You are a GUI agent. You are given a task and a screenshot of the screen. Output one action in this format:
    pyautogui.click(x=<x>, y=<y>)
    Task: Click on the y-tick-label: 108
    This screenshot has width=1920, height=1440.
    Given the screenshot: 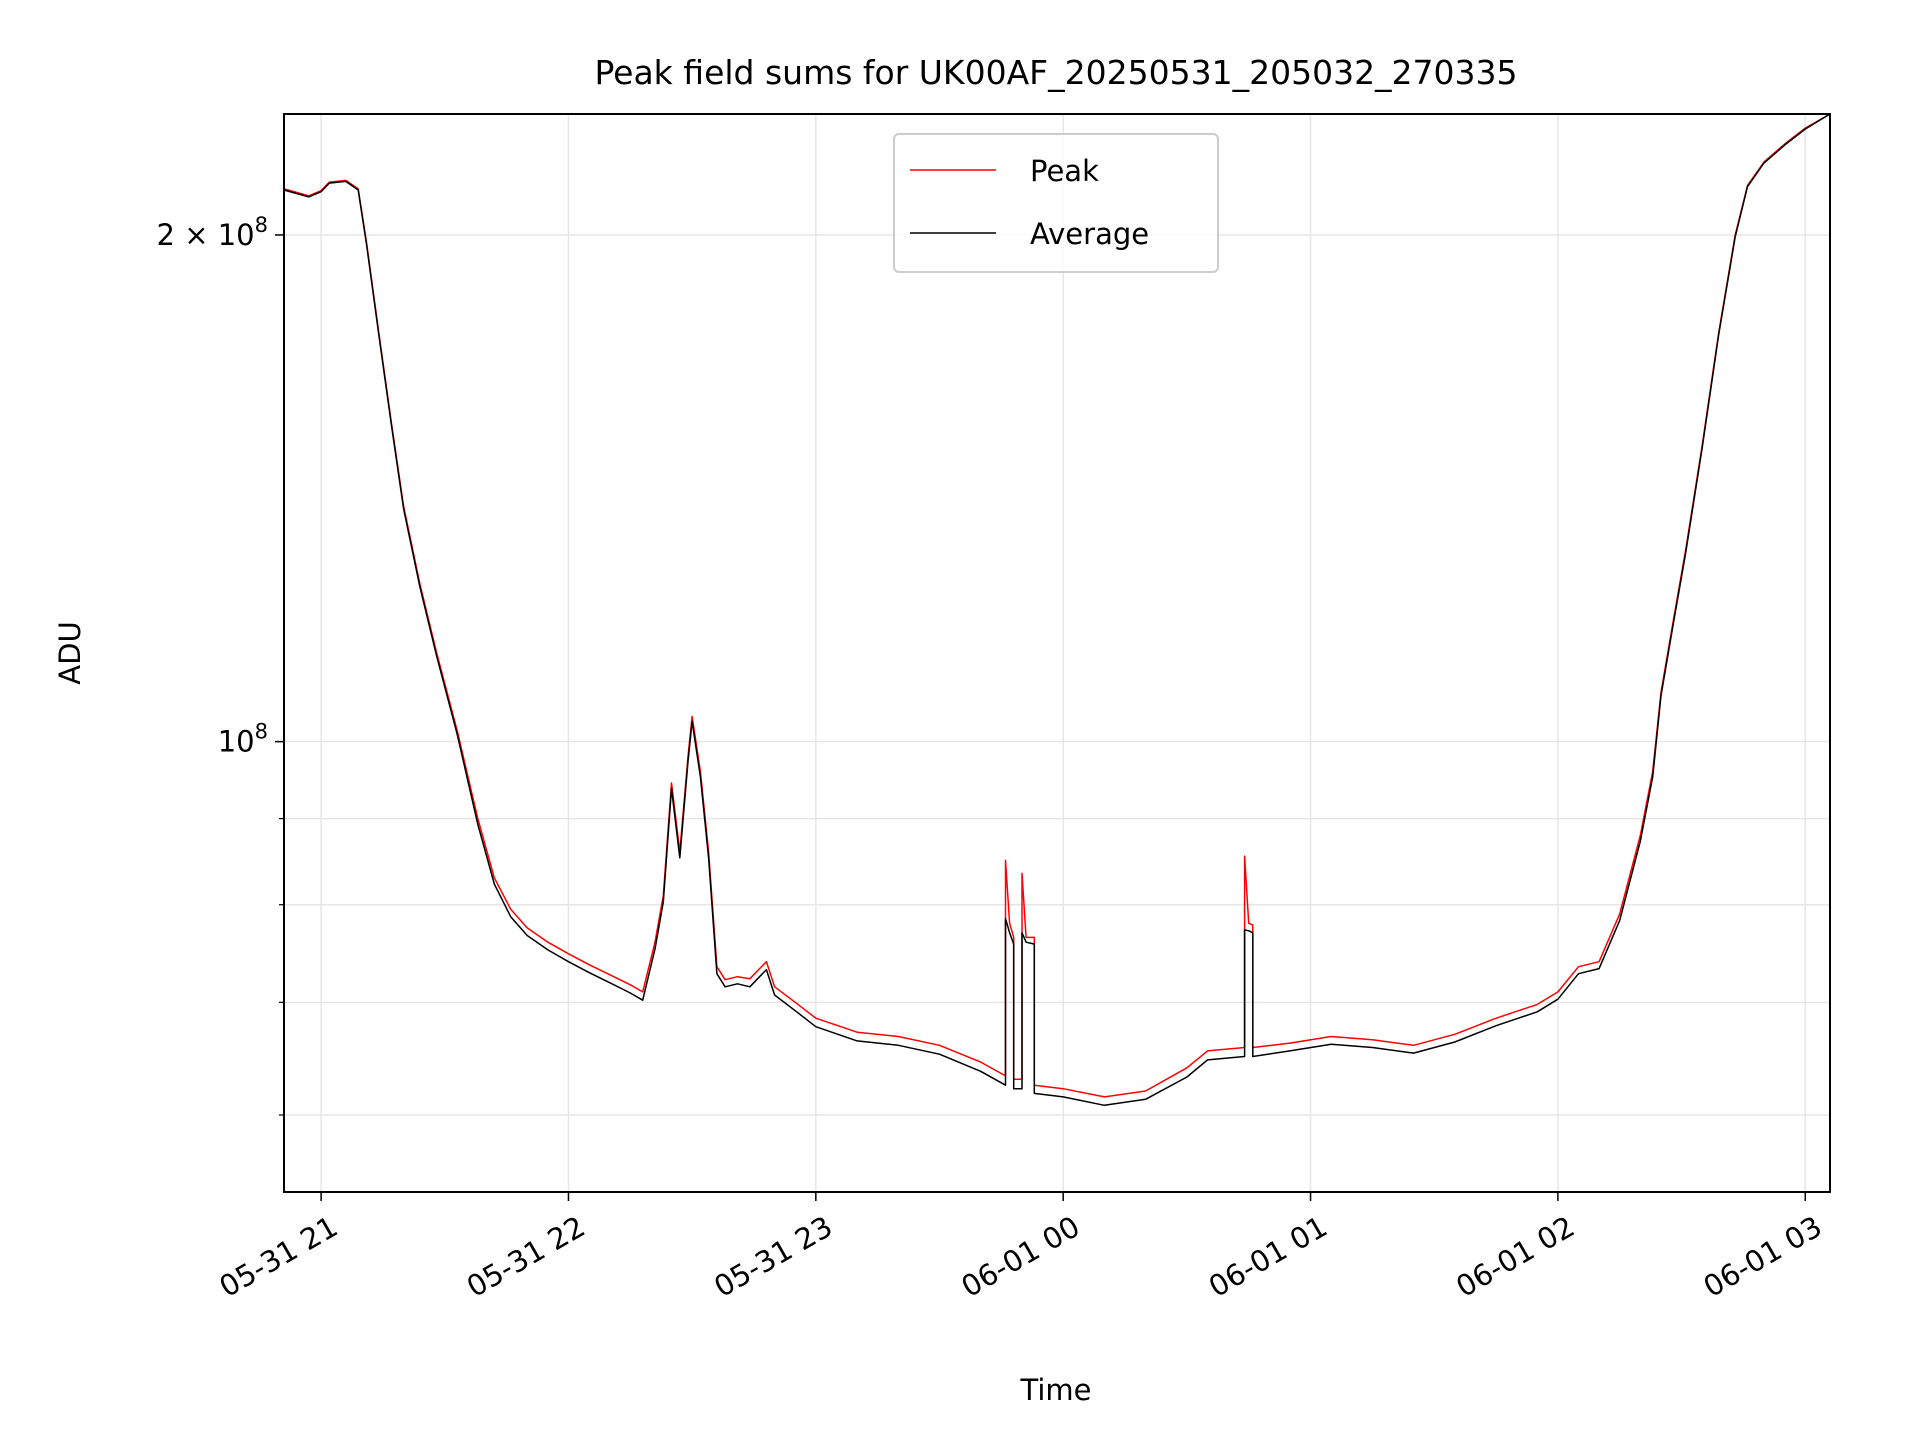 What is the action you would take?
    pyautogui.click(x=243, y=739)
    